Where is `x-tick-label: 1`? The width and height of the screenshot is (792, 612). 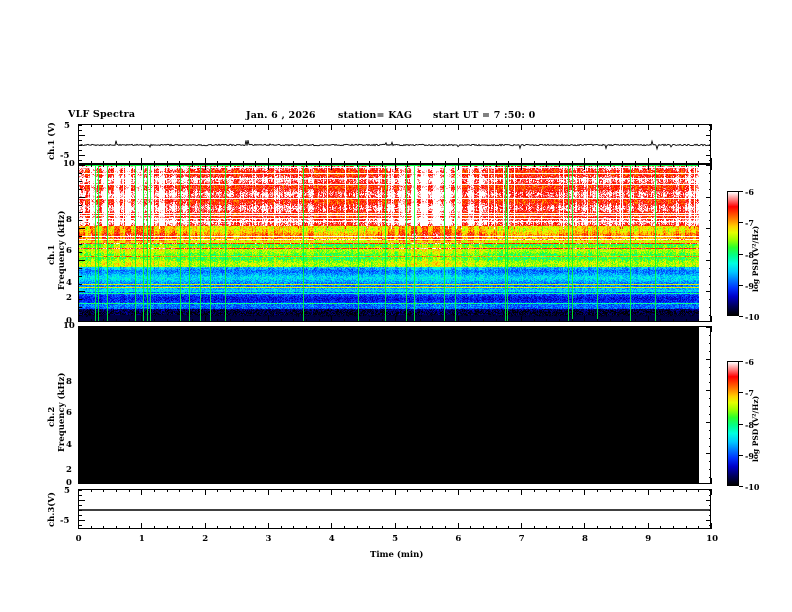 x-tick-label: 1 is located at coordinates (141, 539).